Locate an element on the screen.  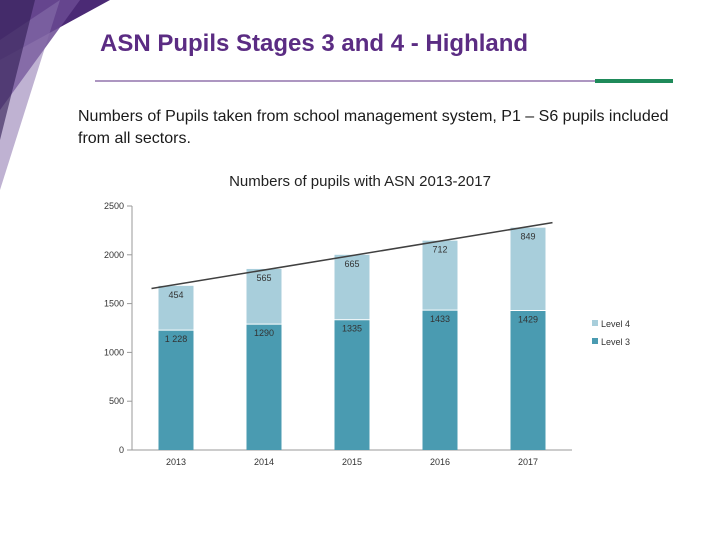
data-label-level-4: 665 is located at coordinates (351, 264).